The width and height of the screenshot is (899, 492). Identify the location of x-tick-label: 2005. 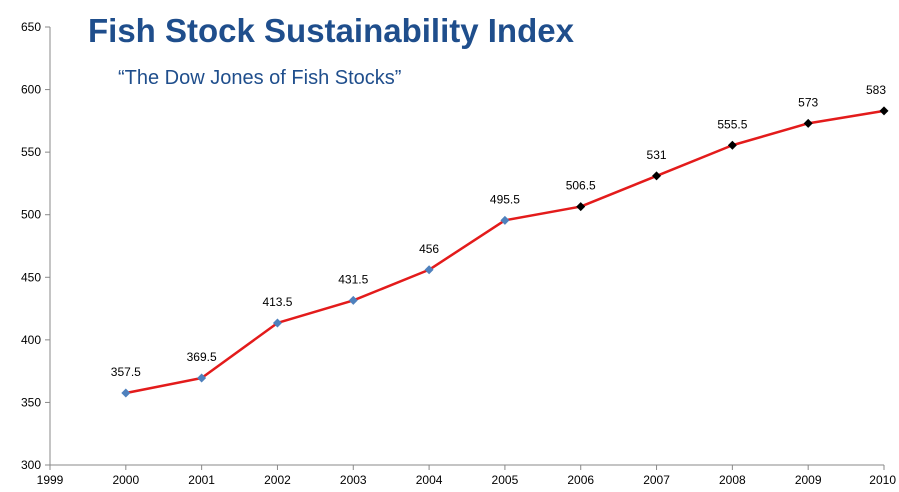
(505, 480).